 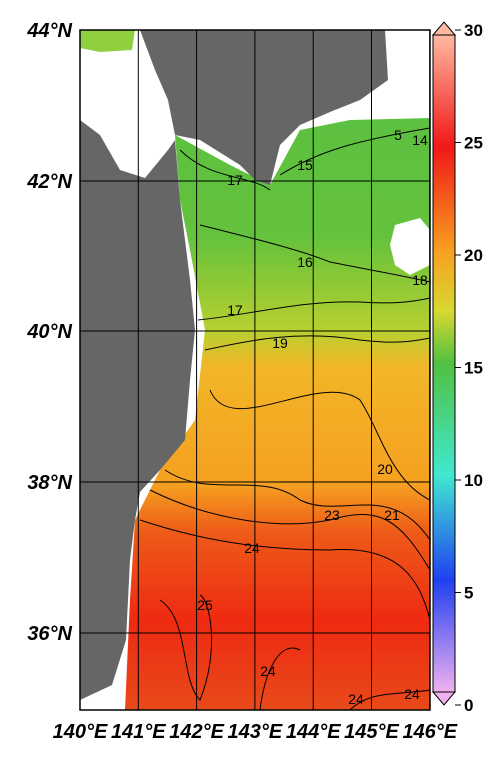 I want to click on colorbar-label: 10, so click(x=473, y=480).